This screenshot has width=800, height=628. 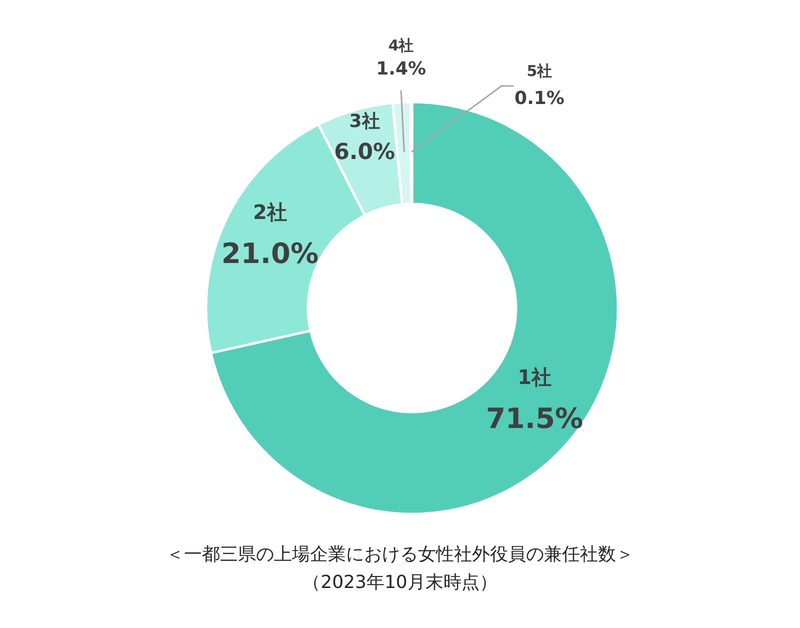 I want to click on subtitle: （2023年10月末時点）, so click(x=400, y=582).